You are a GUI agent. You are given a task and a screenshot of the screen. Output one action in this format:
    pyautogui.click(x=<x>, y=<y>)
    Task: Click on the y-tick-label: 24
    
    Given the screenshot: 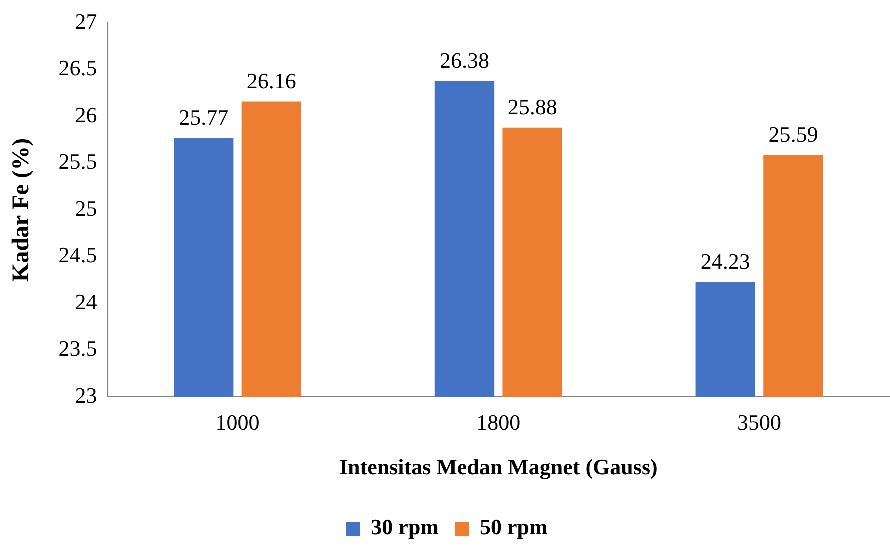 What is the action you would take?
    pyautogui.click(x=86, y=301)
    